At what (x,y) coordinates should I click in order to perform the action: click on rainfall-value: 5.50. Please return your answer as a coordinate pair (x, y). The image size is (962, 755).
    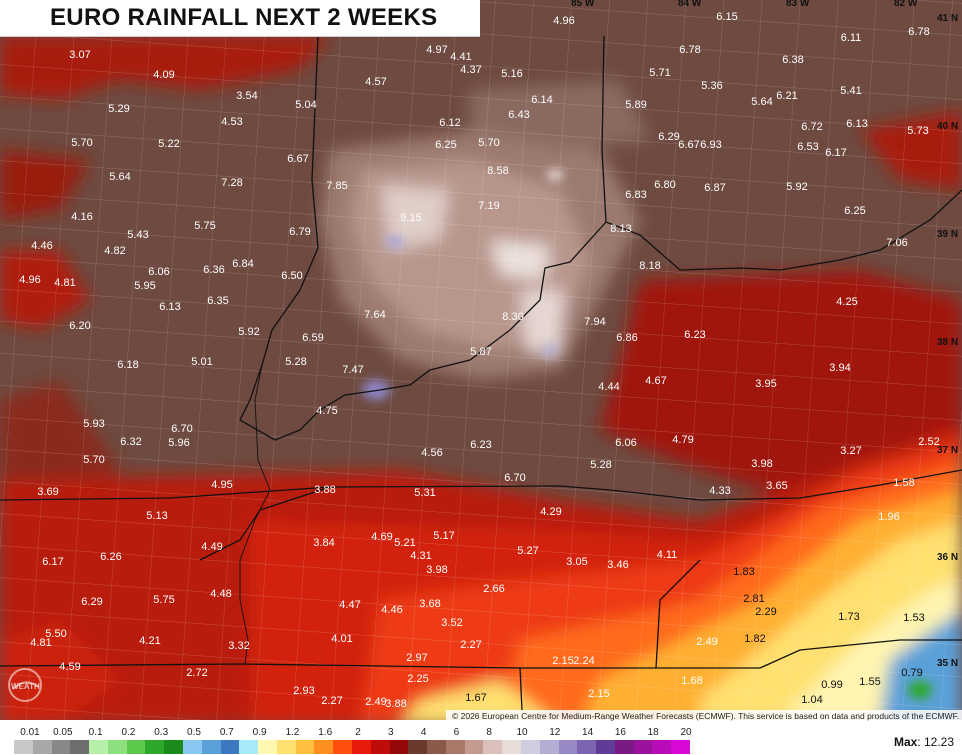
    Looking at the image, I should click on (55, 634).